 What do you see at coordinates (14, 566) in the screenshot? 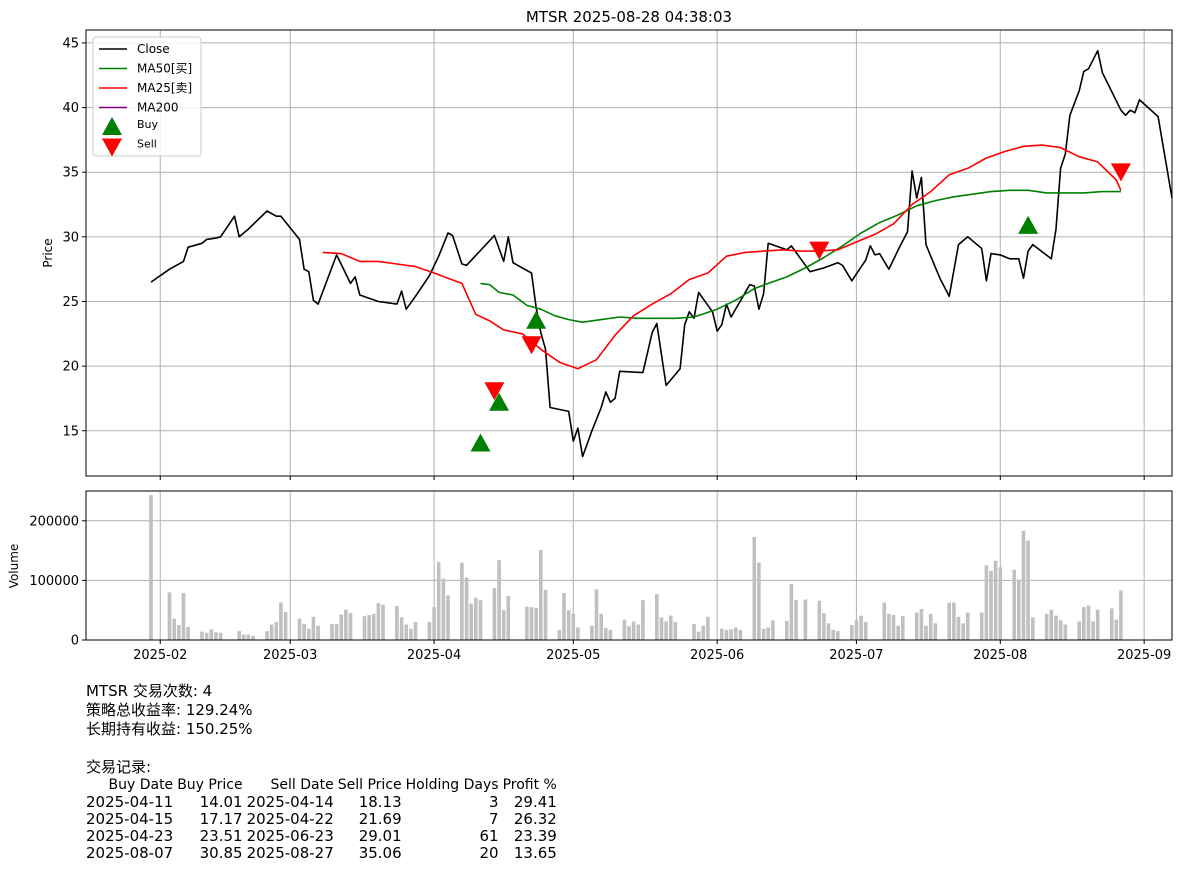
I see `volume-ylabel: Volume` at bounding box center [14, 566].